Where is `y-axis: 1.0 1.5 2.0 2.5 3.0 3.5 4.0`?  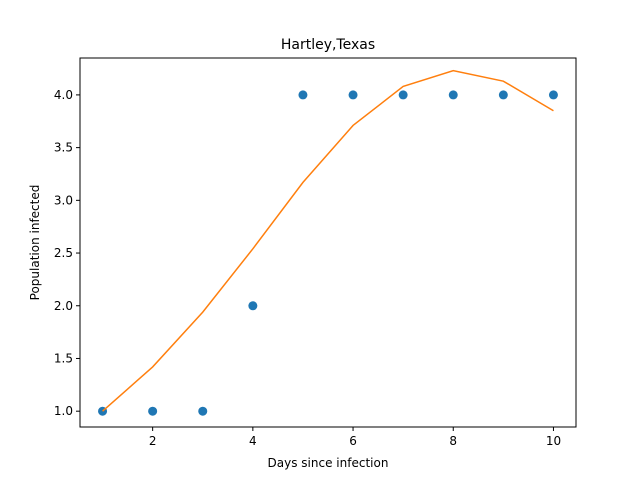 y-axis: 1.0 1.5 2.0 2.5 3.0 3.5 4.0 is located at coordinates (67, 253).